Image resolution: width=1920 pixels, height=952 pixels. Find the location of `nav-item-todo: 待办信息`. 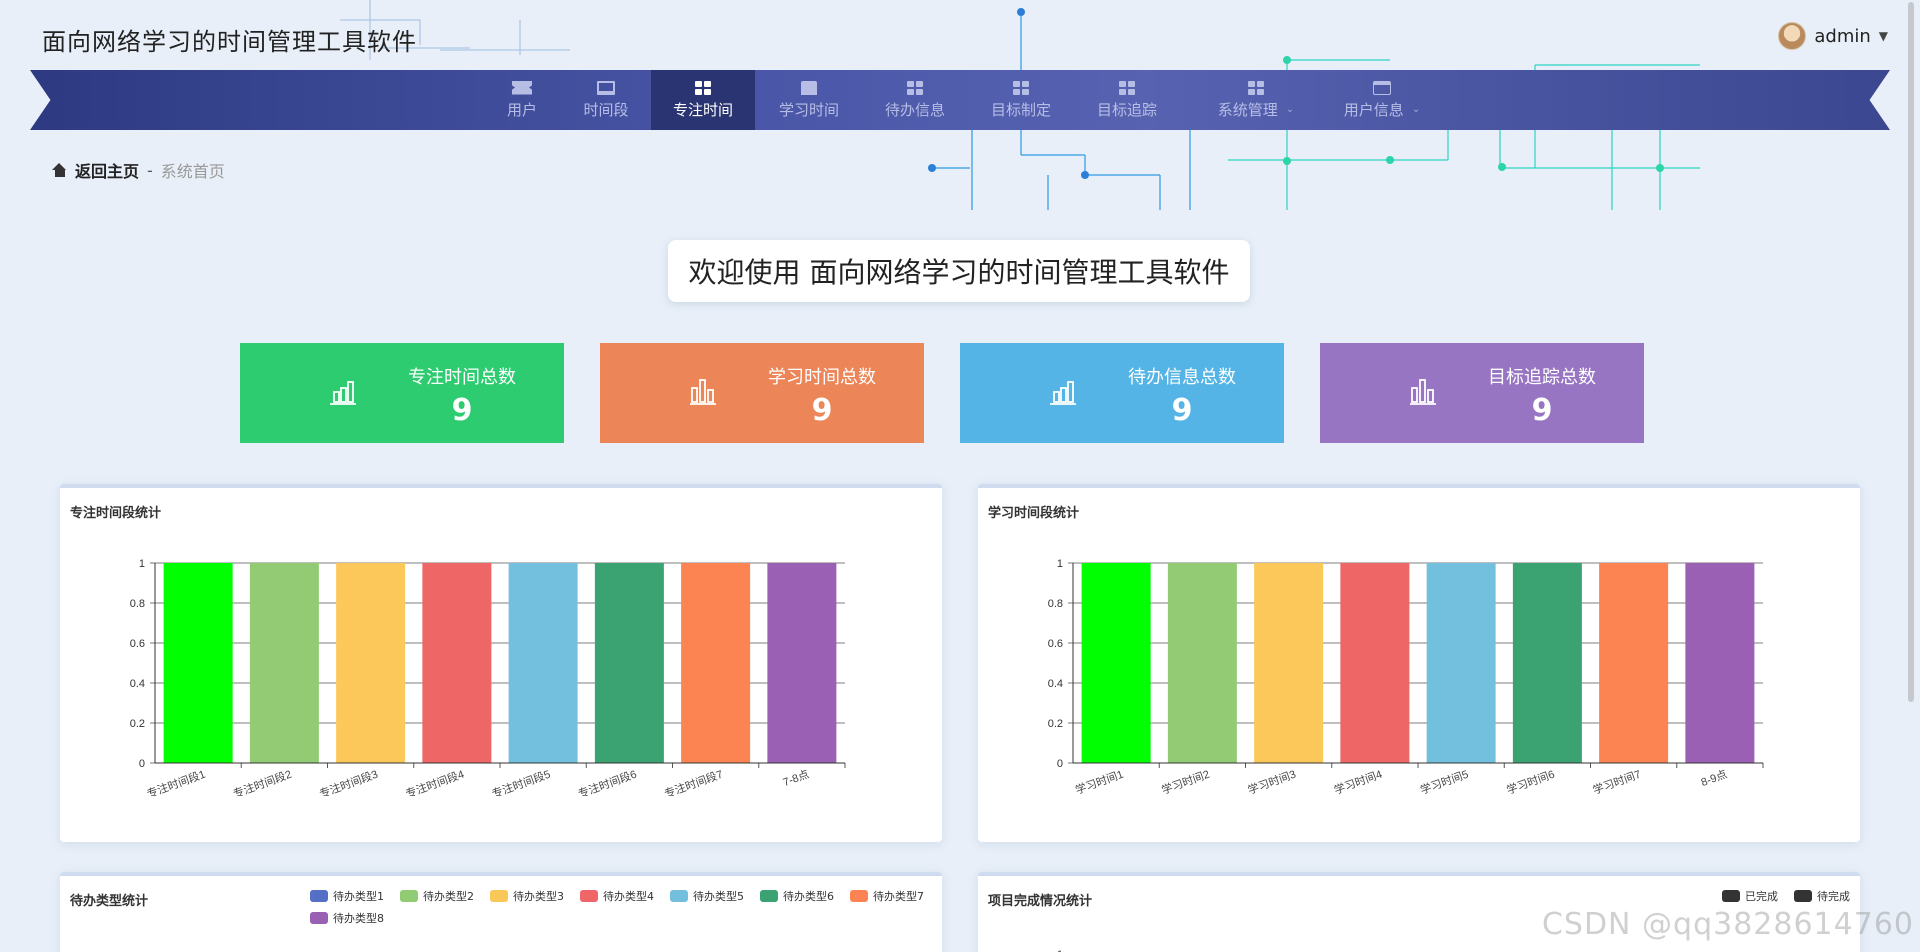

nav-item-todo: 待办信息 is located at coordinates (915, 100).